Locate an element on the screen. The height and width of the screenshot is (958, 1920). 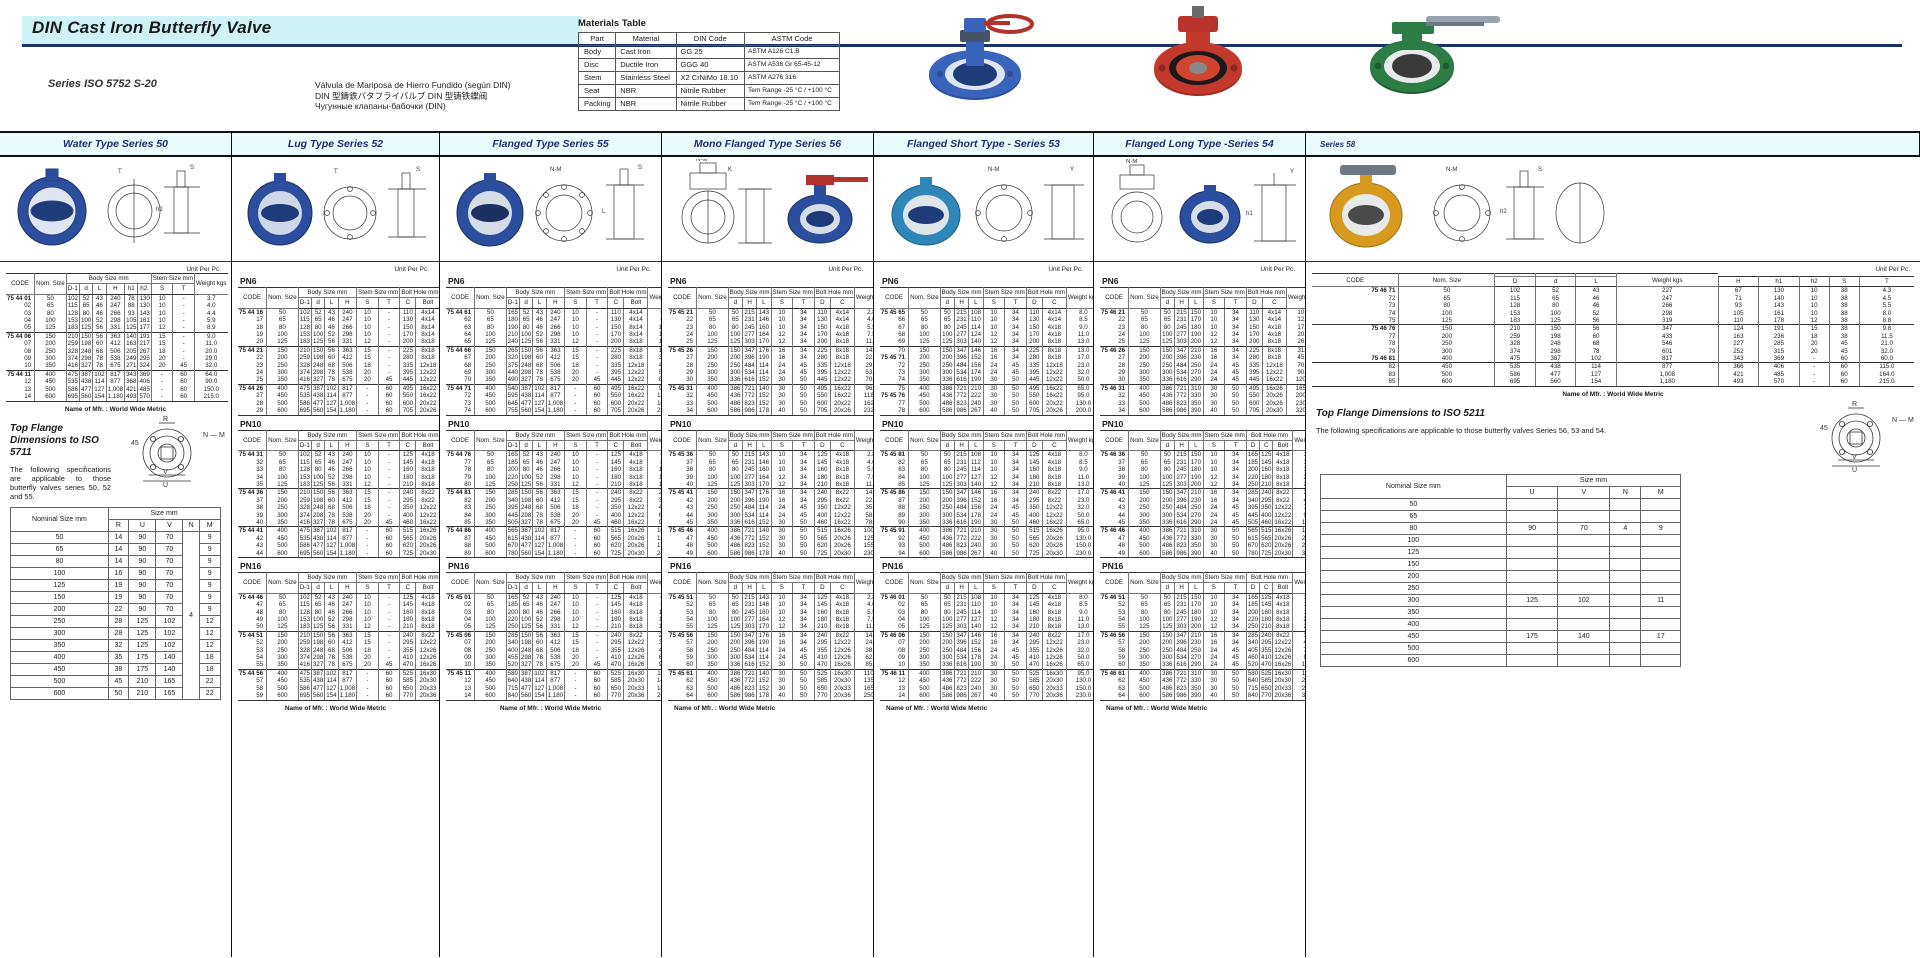
table-row: 77 200 259 198 60 433 163 236 18 38 11.5 is located at coordinates (1613, 336).